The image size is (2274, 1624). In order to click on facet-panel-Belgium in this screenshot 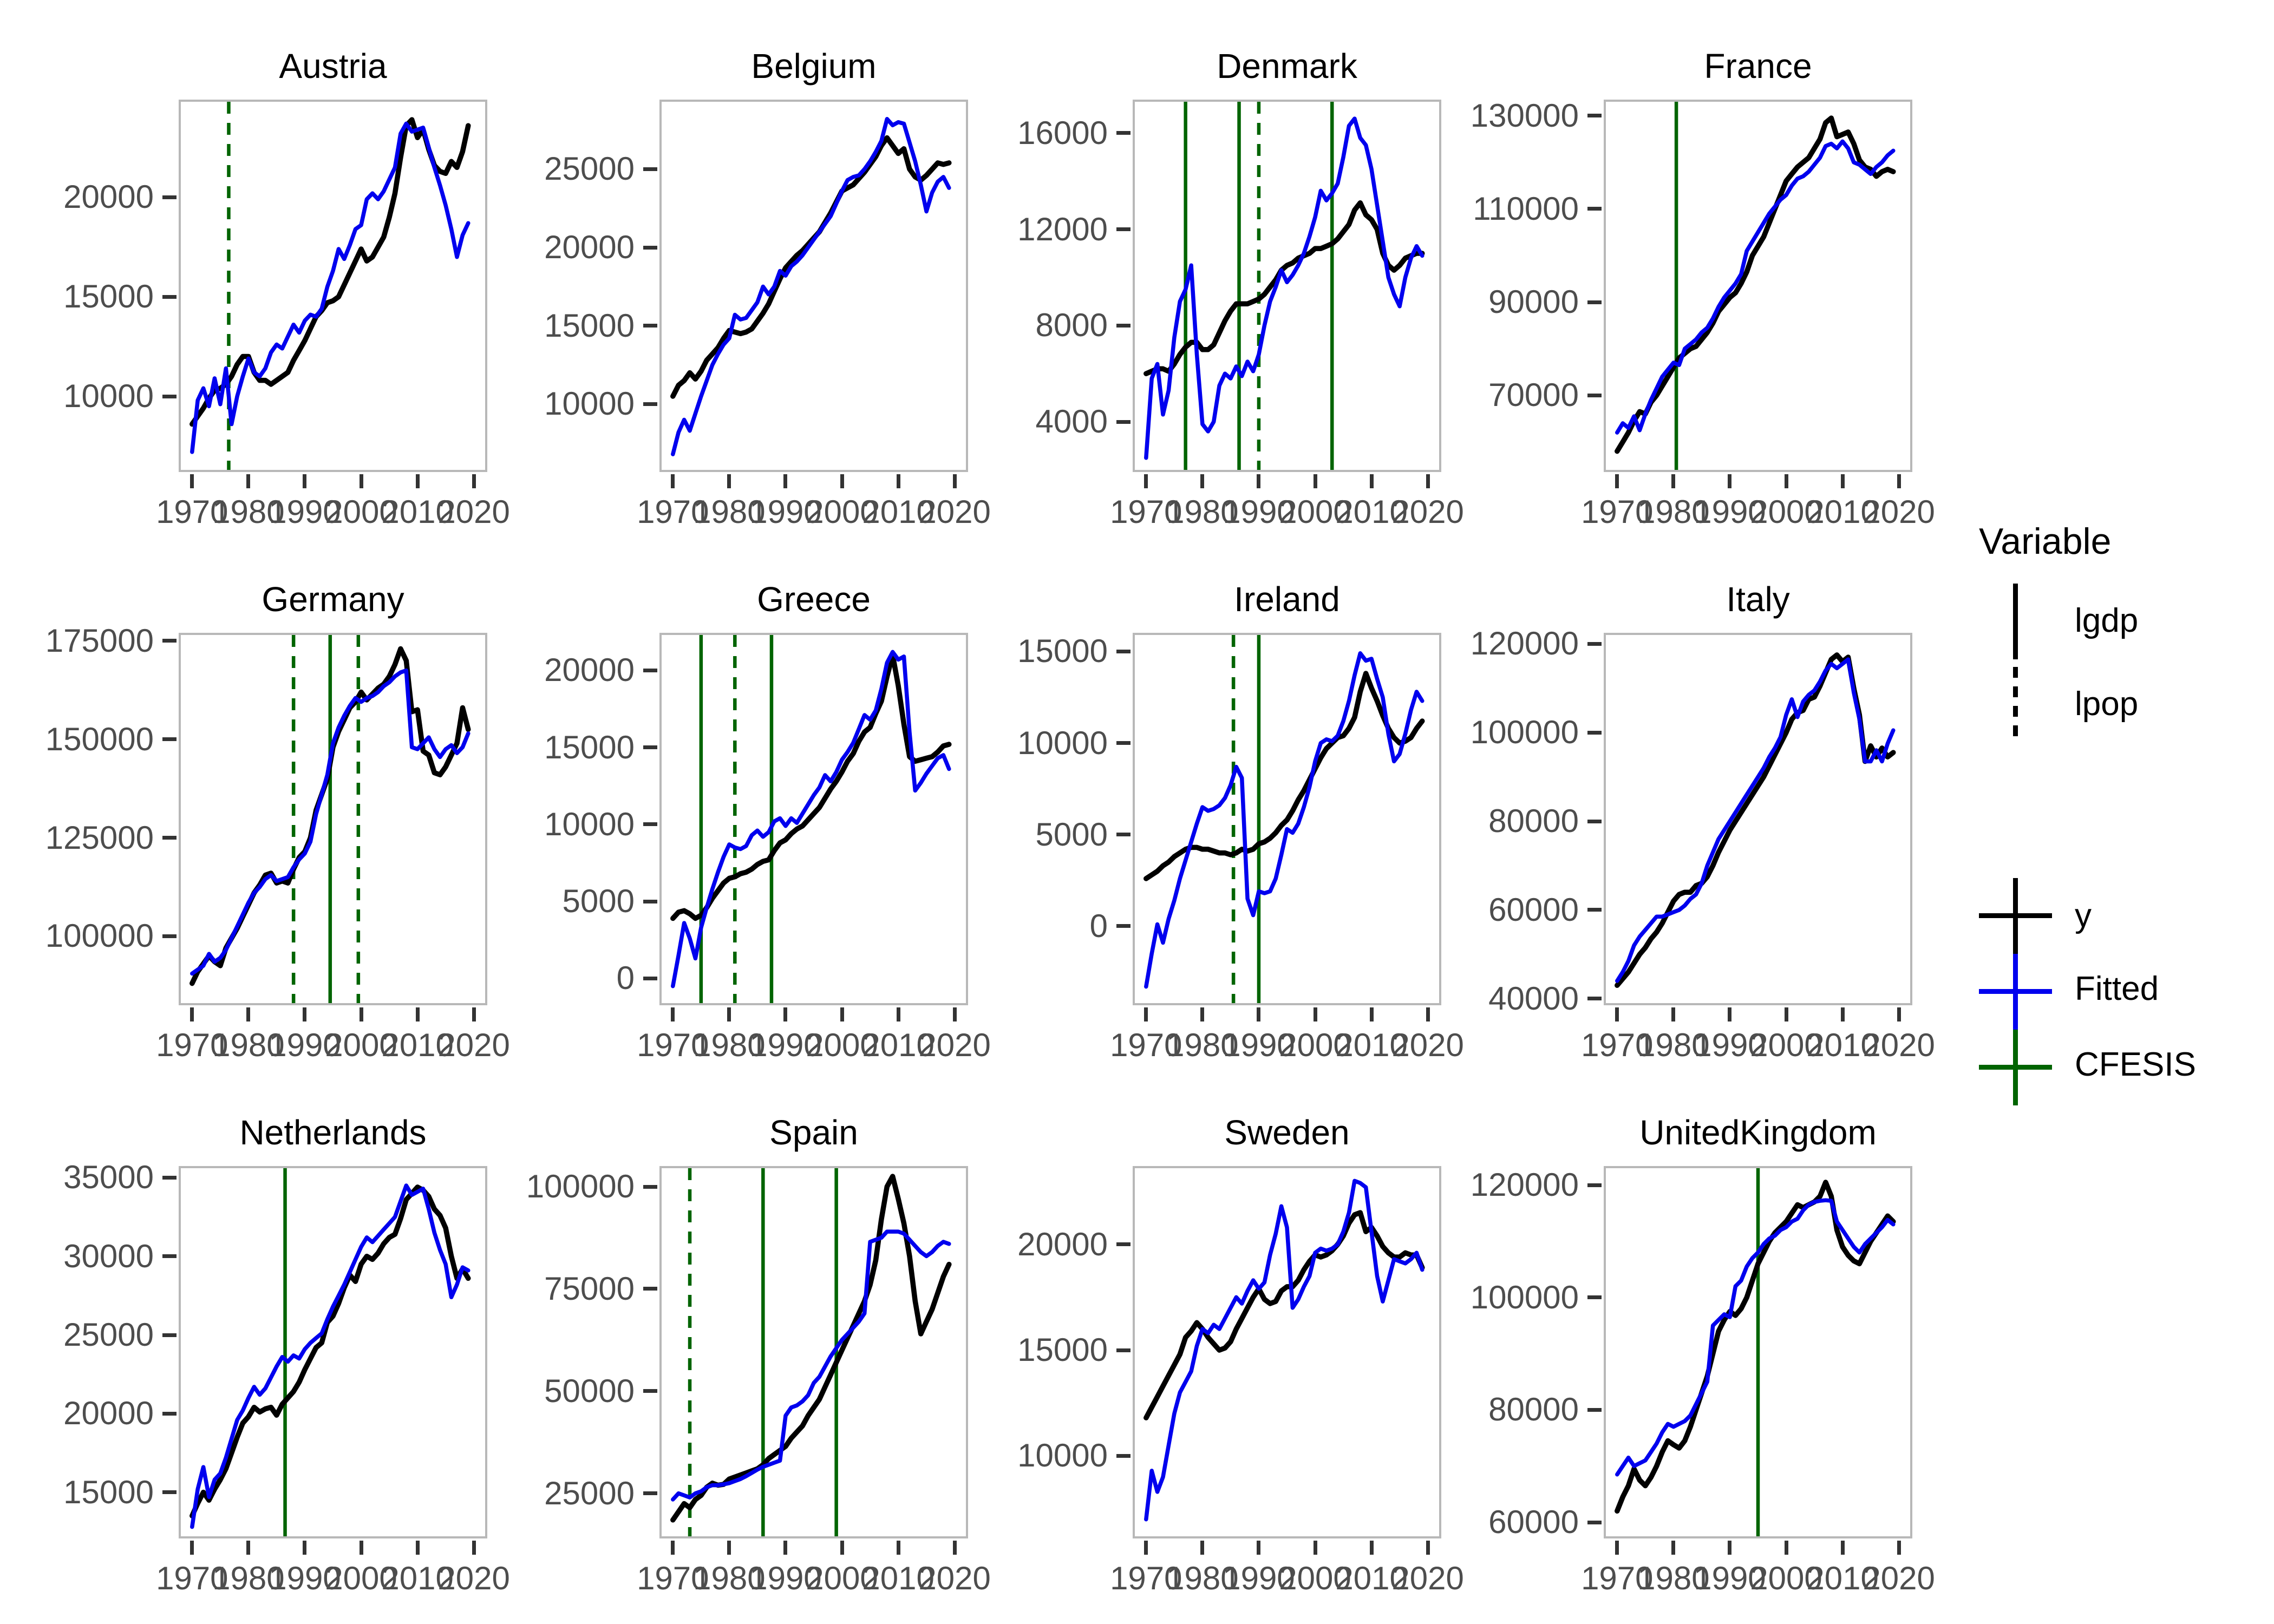, I will do `click(813, 286)`.